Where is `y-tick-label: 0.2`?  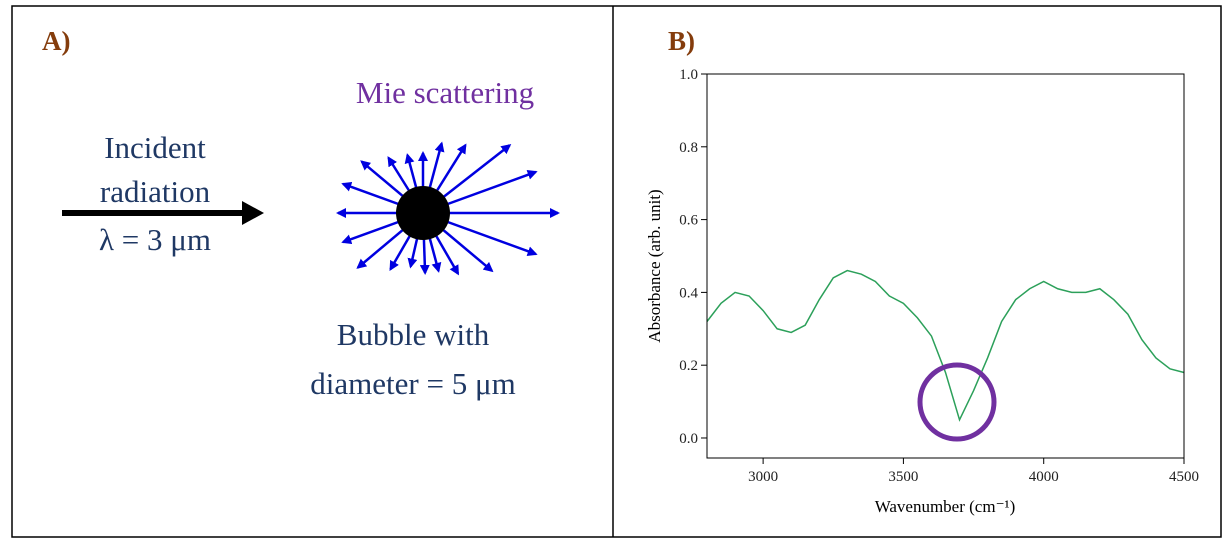
y-tick-label: 0.2 is located at coordinates (688, 366).